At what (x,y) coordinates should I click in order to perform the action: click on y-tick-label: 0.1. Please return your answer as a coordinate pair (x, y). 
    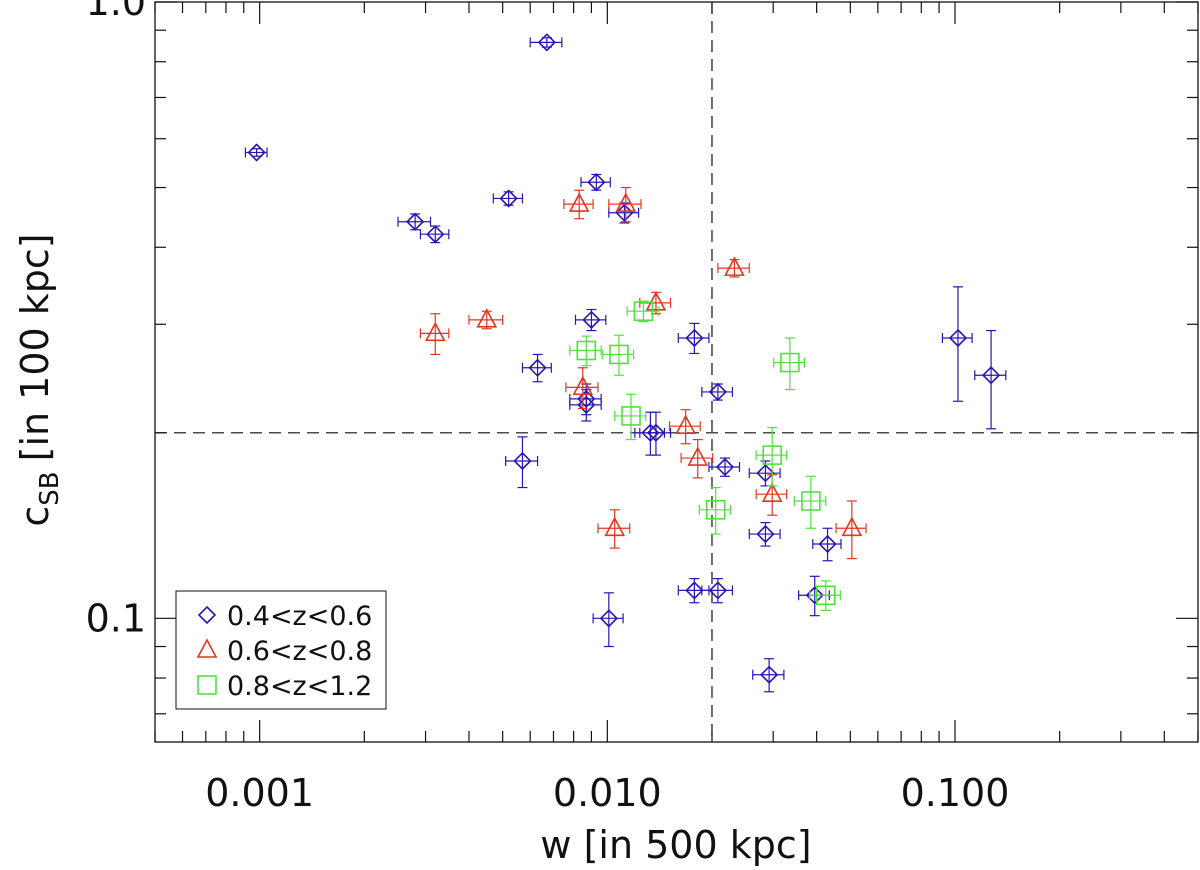
    Looking at the image, I should click on (116, 618).